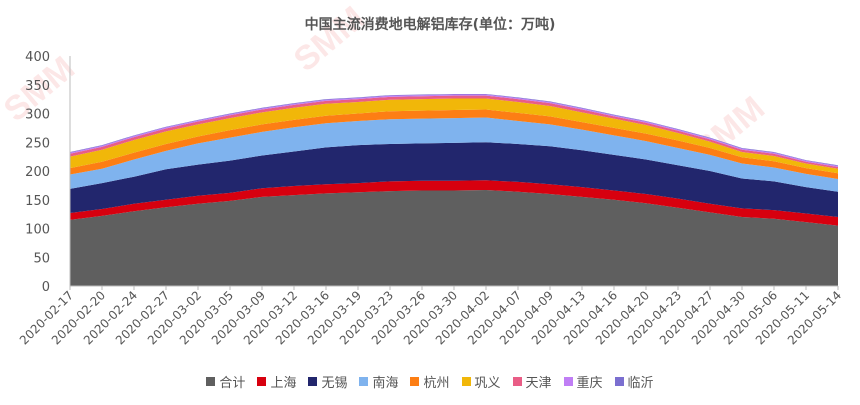  I want to click on y-tick-label: 100, so click(37, 230).